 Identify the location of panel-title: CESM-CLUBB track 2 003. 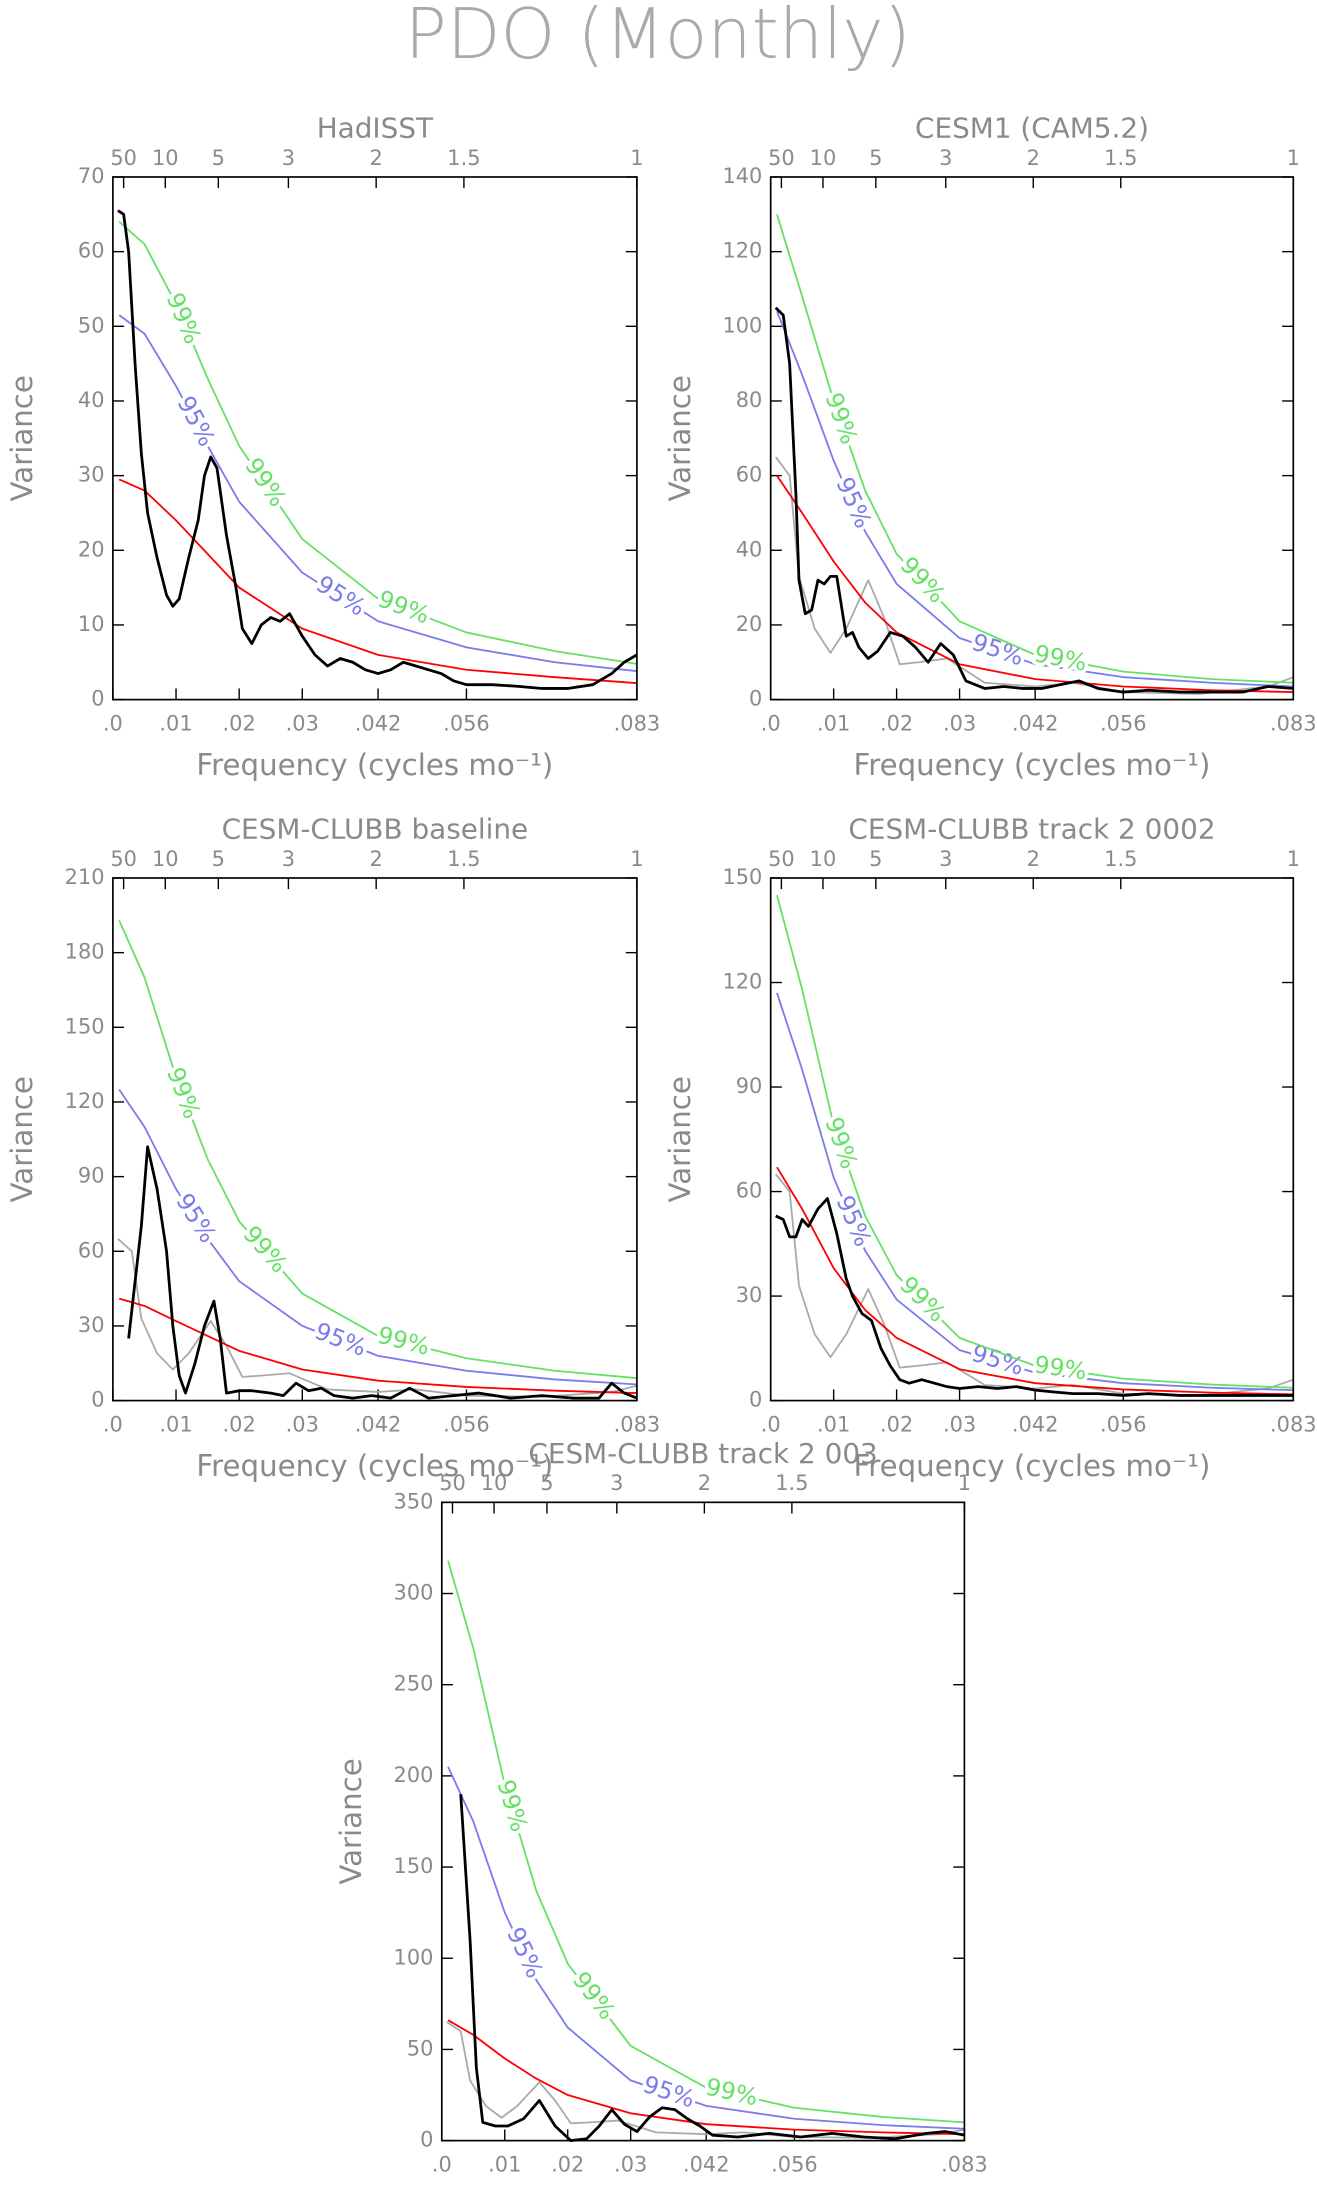
(702, 1453).